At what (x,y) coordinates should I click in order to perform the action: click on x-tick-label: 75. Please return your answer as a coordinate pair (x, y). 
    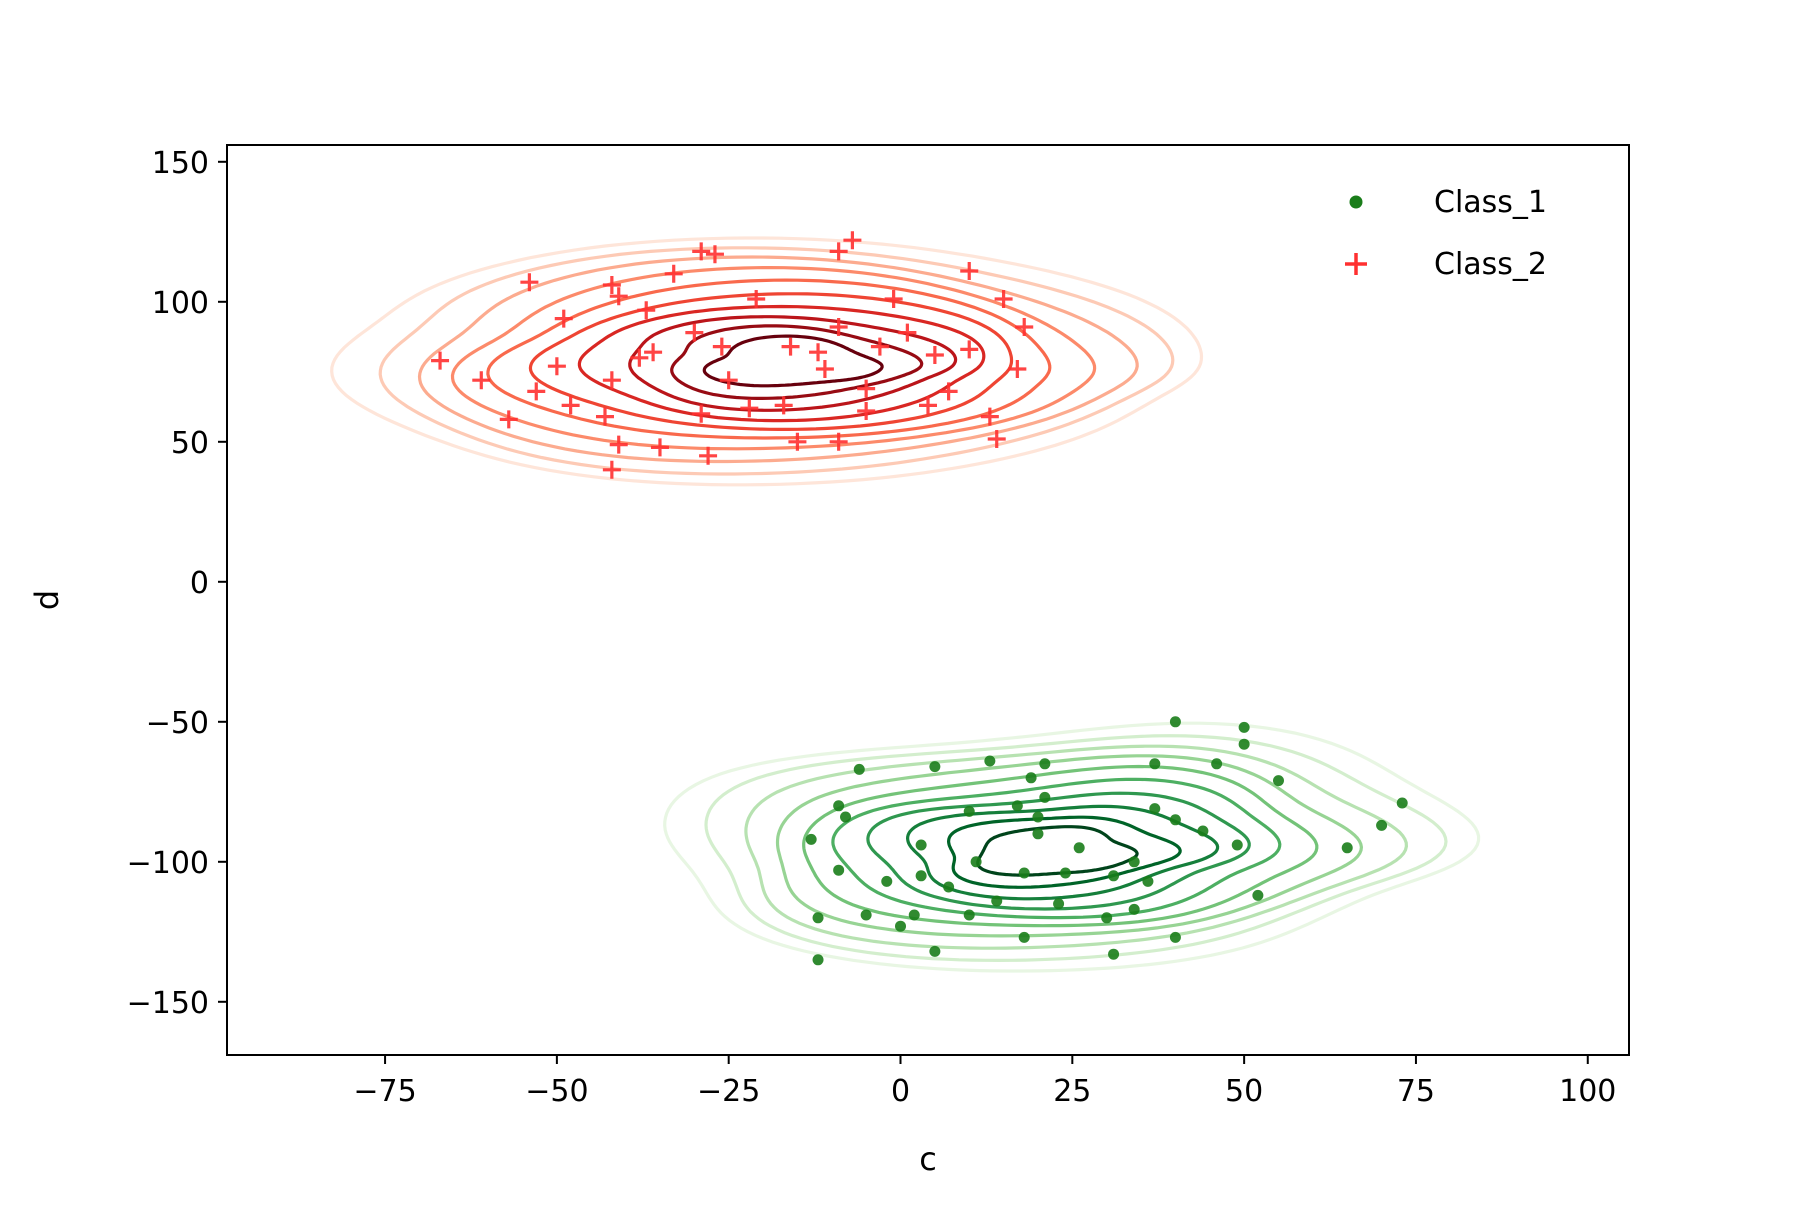
    Looking at the image, I should click on (1416, 1091).